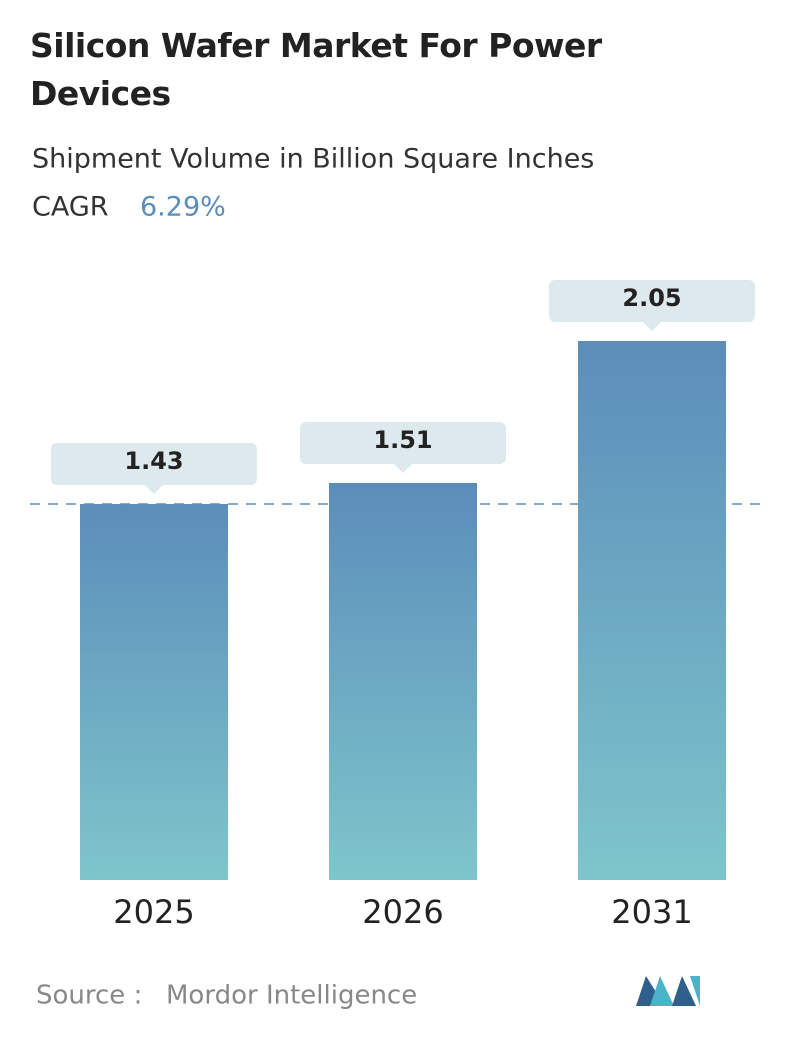  I want to click on title-box: Silicon Wafer Market For Power Devices, so click(316, 69).